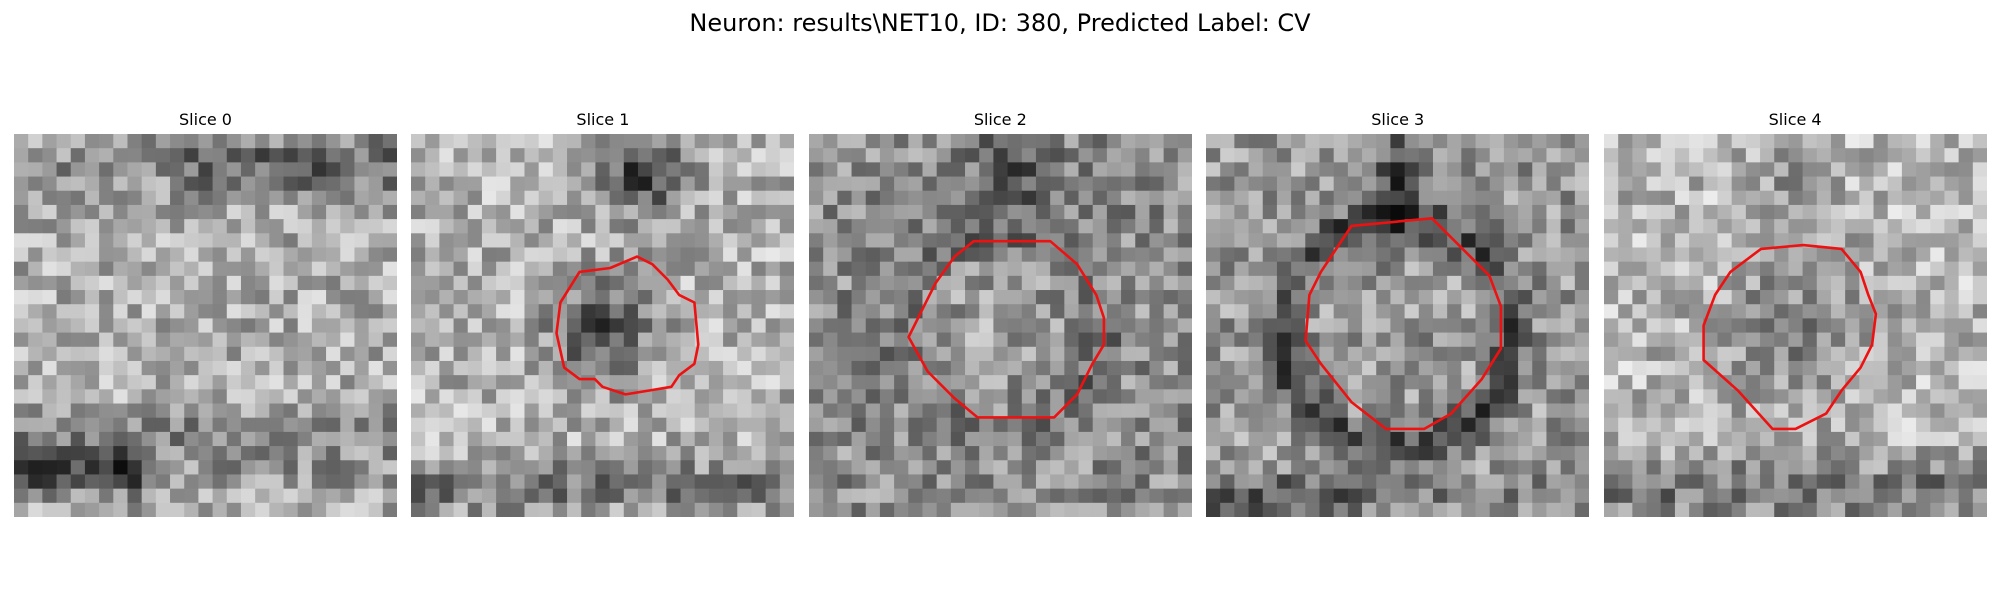 Image resolution: width=2000 pixels, height=600 pixels. What do you see at coordinates (1000, 313) in the screenshot?
I see `slice-panel-2: Slice 2` at bounding box center [1000, 313].